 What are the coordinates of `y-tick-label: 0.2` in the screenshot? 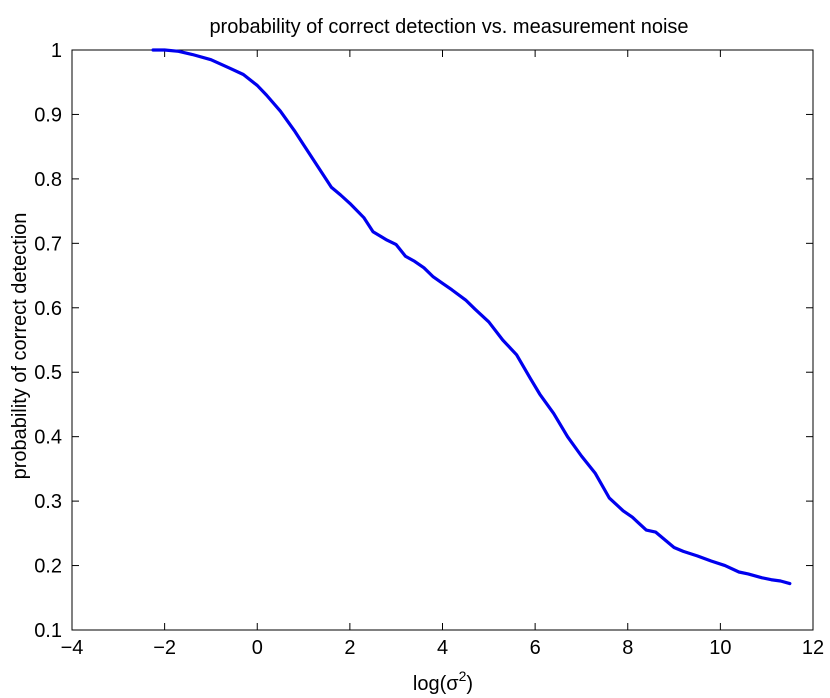 It's located at (48, 567).